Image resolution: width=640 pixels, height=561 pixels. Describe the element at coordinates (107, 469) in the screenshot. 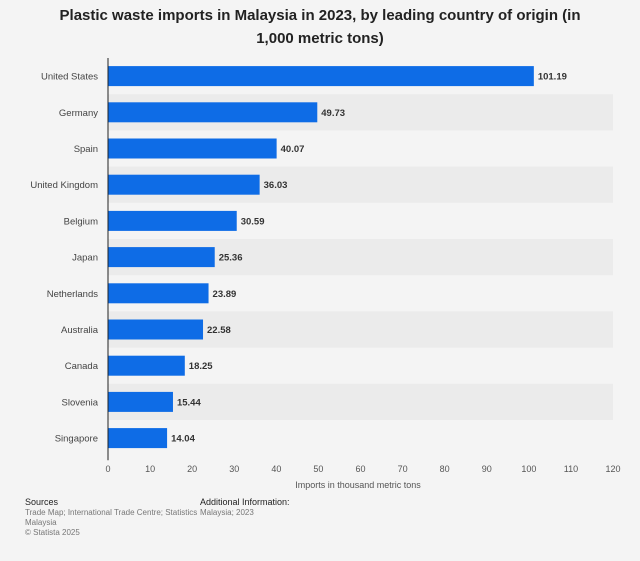

I see `x-tick-label: 0` at that location.